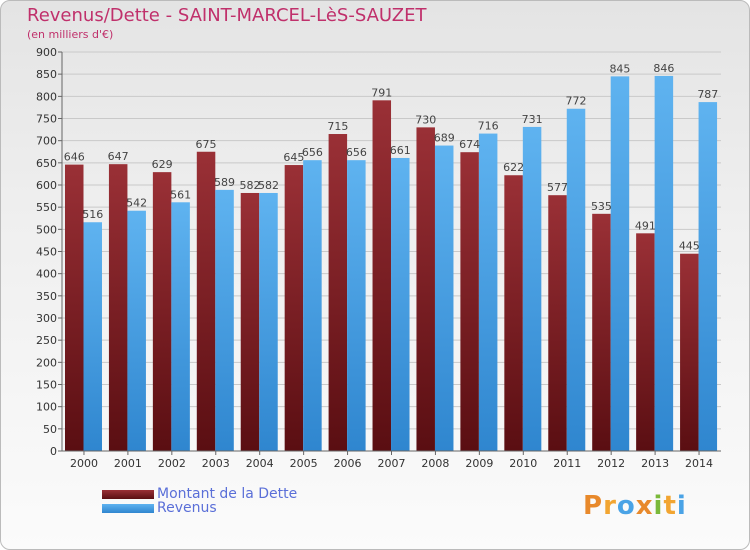 The height and width of the screenshot is (550, 750). I want to click on data-label-dette: 715, so click(337, 126).